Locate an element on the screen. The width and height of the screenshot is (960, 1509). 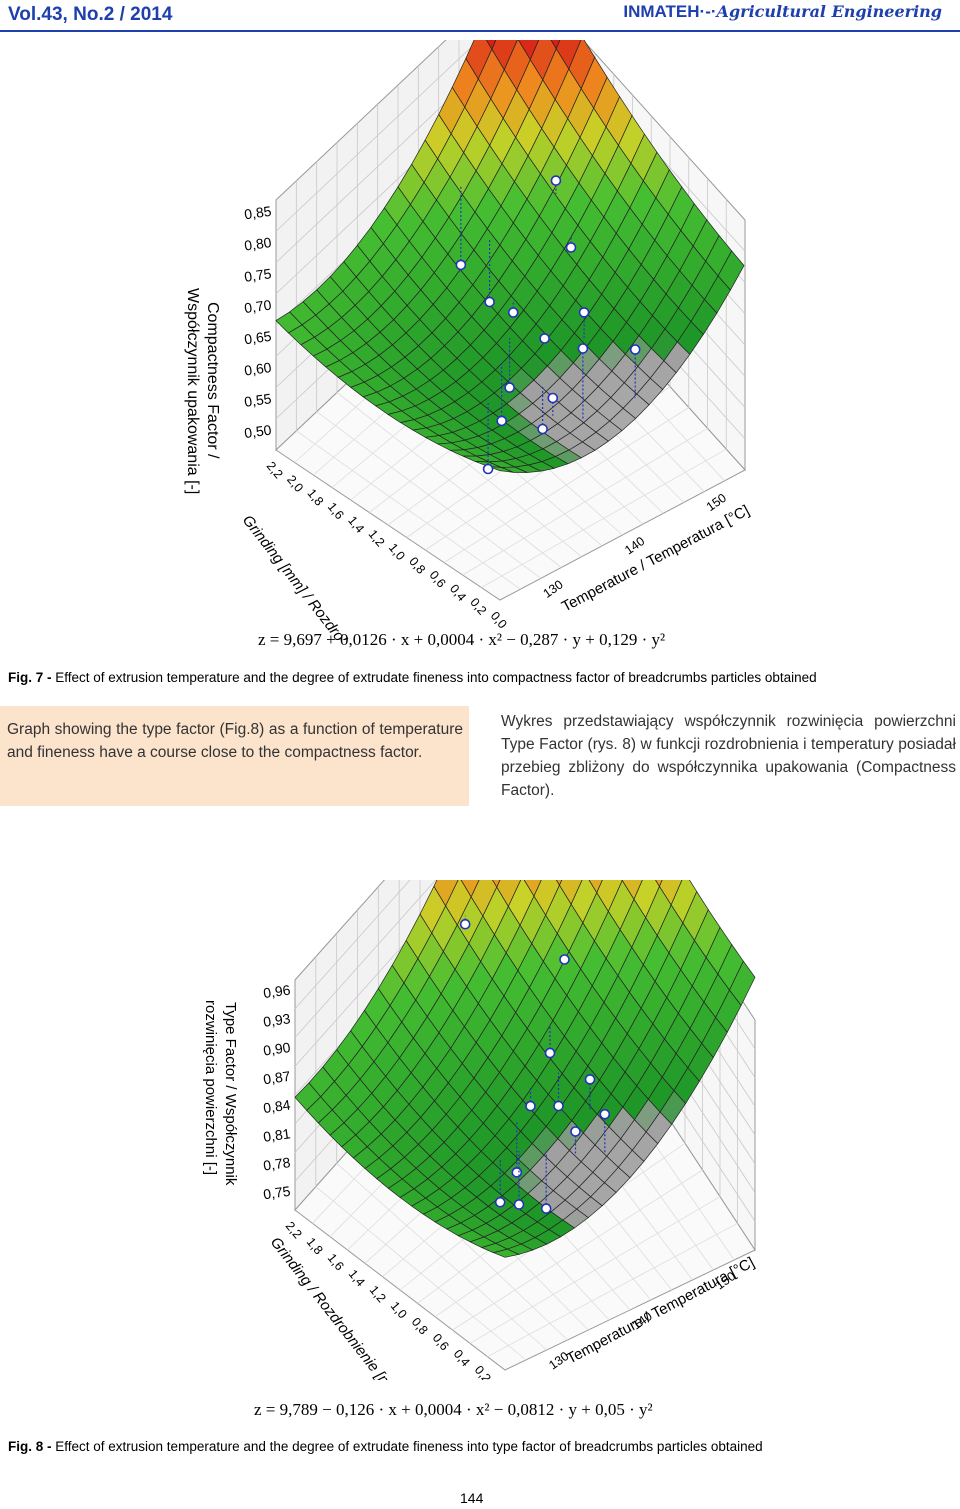
z-tick-label: 0,70 is located at coordinates (257, 306).